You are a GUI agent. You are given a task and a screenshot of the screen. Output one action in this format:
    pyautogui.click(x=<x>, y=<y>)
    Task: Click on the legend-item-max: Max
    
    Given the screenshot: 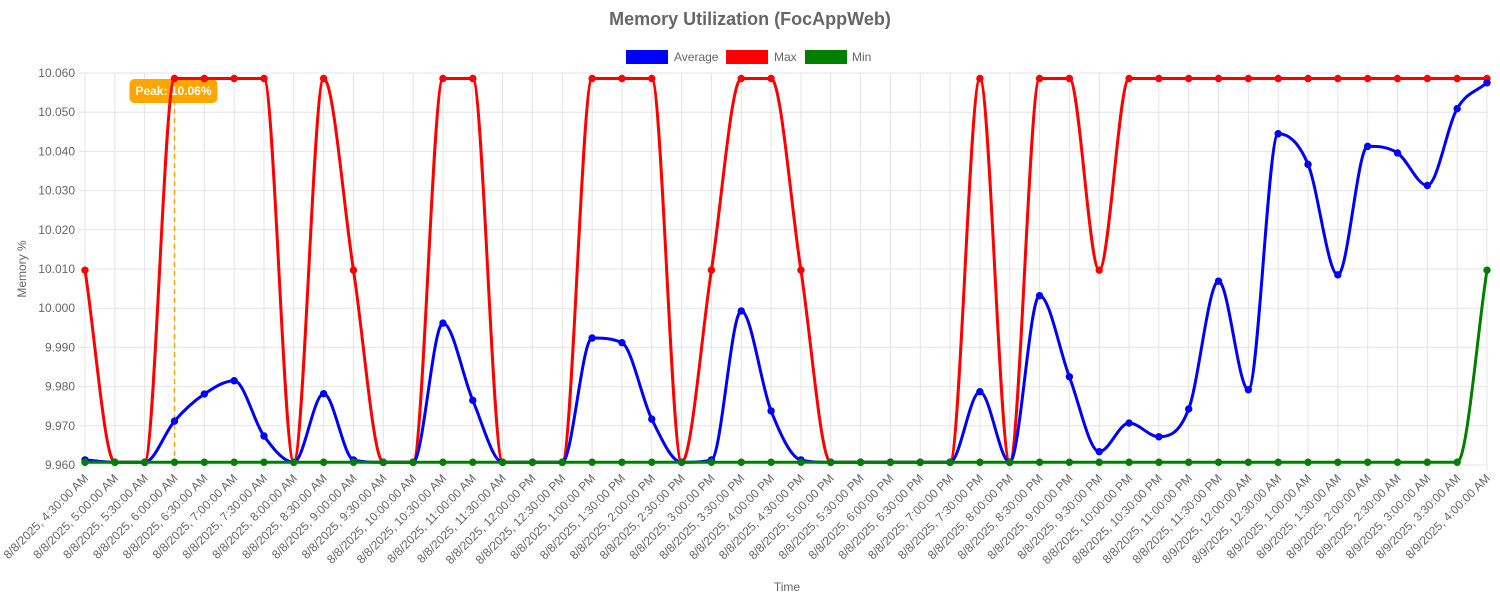 What is the action you would take?
    pyautogui.click(x=761, y=57)
    